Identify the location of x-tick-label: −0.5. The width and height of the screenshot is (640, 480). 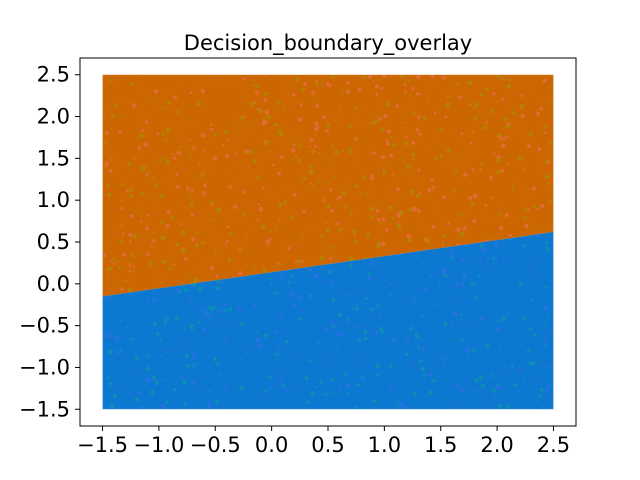
(215, 445).